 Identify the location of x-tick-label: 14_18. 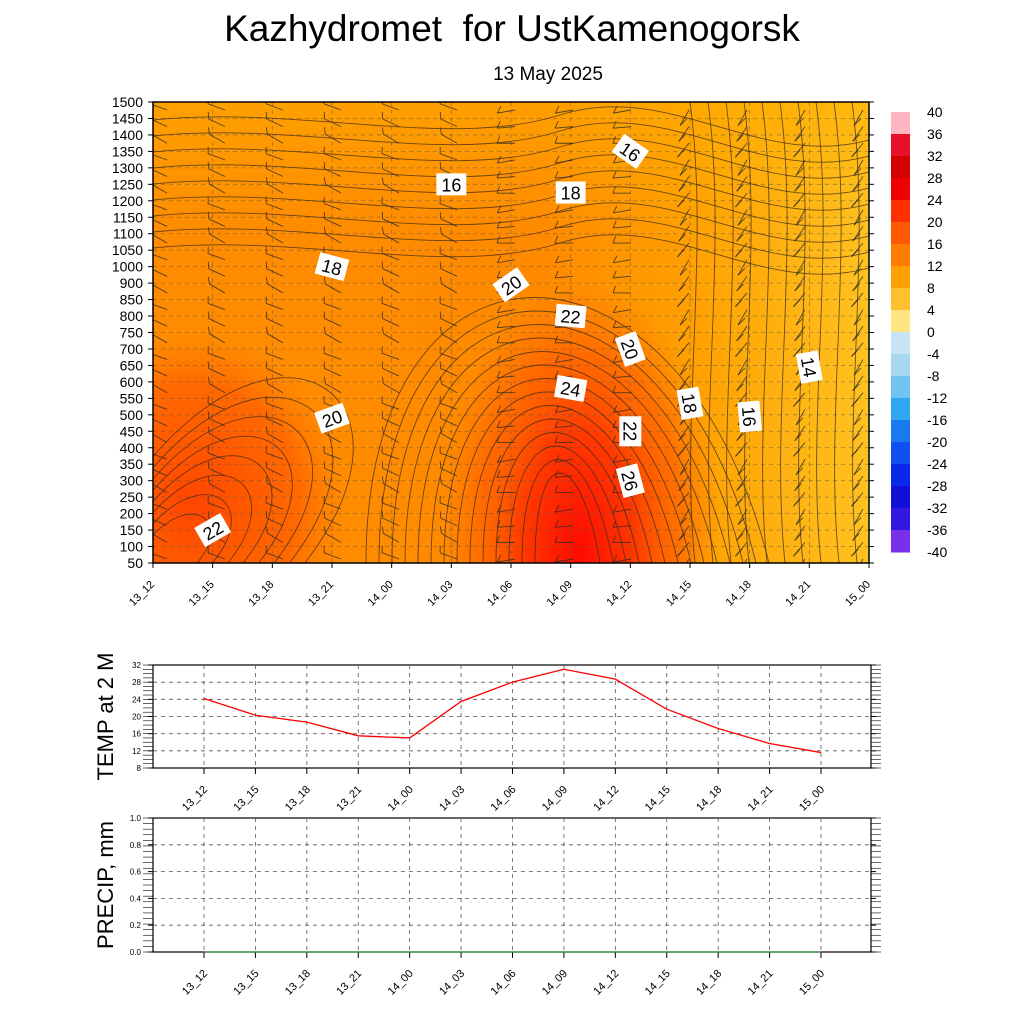
(739, 594).